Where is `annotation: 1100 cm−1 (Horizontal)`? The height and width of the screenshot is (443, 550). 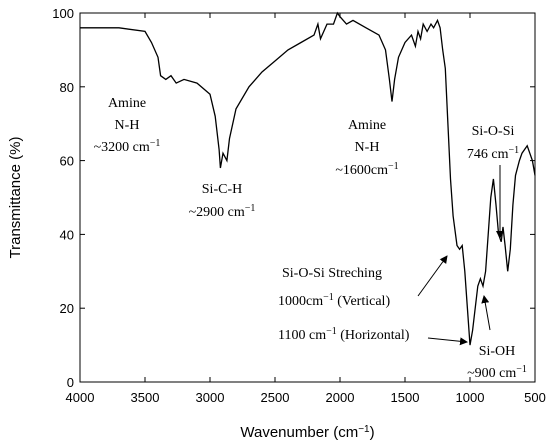
annotation: 1100 cm−1 (Horizontal) is located at coordinates (344, 335).